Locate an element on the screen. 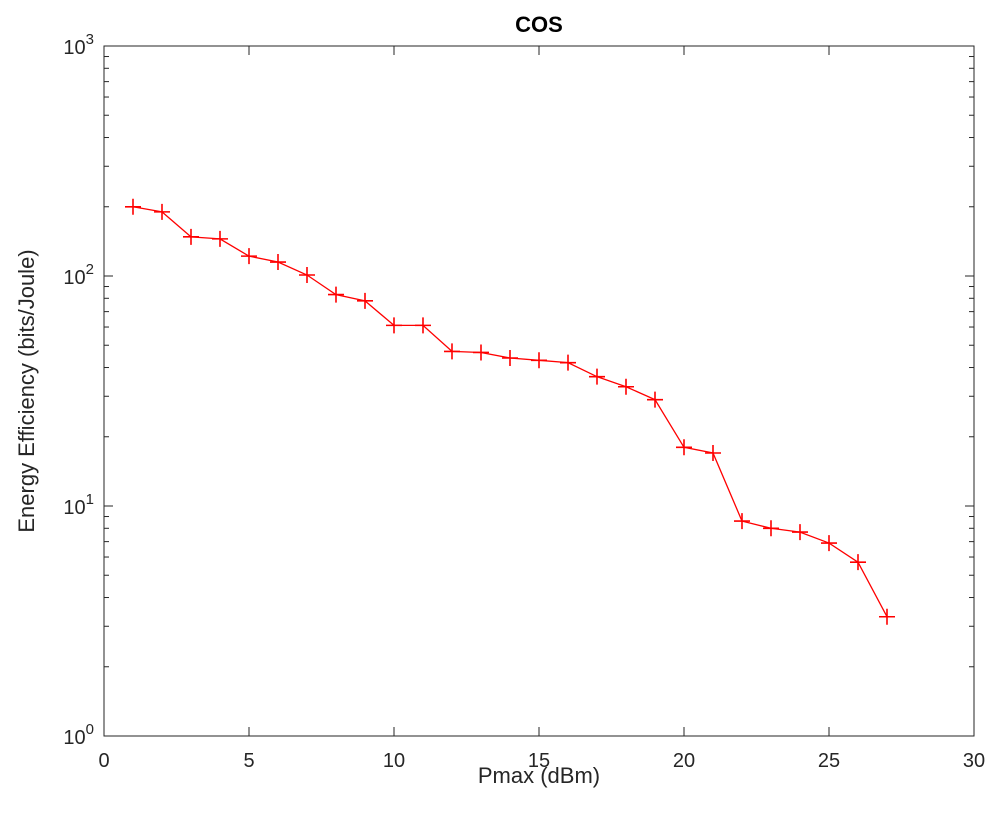  x-tick-label: 5 is located at coordinates (248, 761).